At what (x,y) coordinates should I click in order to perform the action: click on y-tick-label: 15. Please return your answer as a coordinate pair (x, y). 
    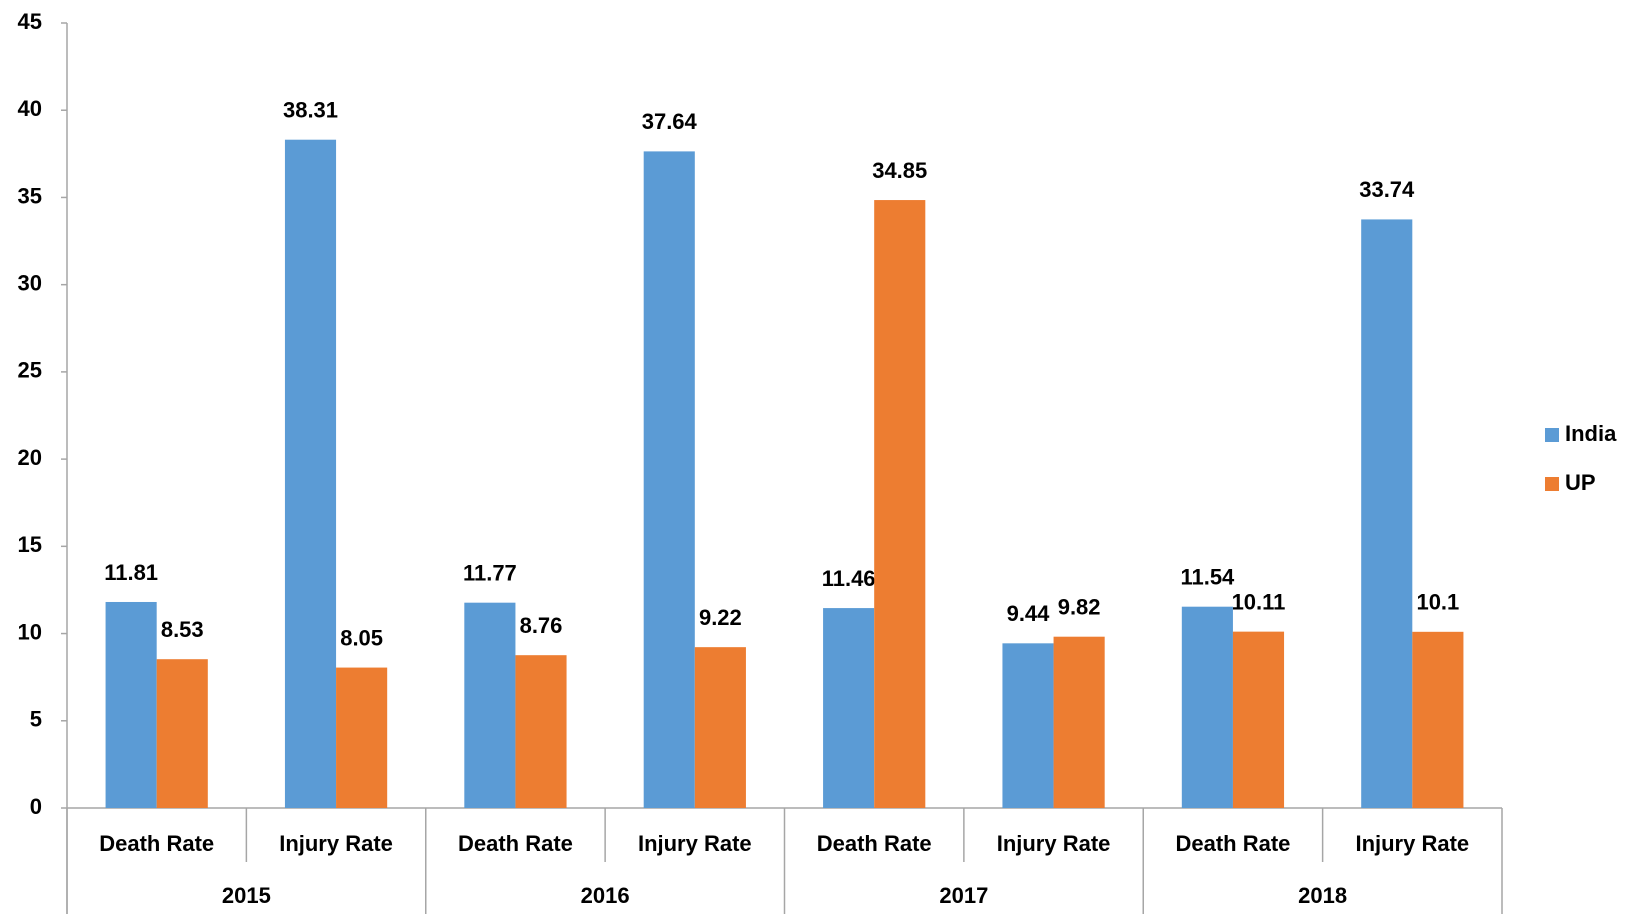
    Looking at the image, I should click on (30, 544).